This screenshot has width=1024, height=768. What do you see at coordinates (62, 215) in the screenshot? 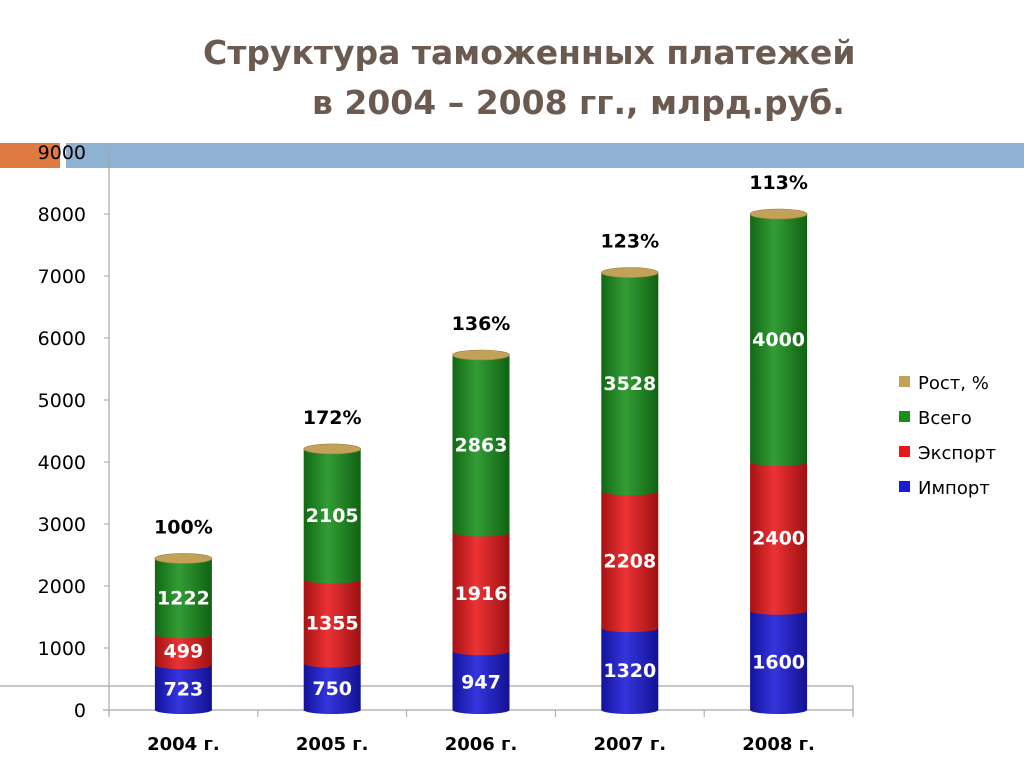
I see `y-tick-label: 8000` at bounding box center [62, 215].